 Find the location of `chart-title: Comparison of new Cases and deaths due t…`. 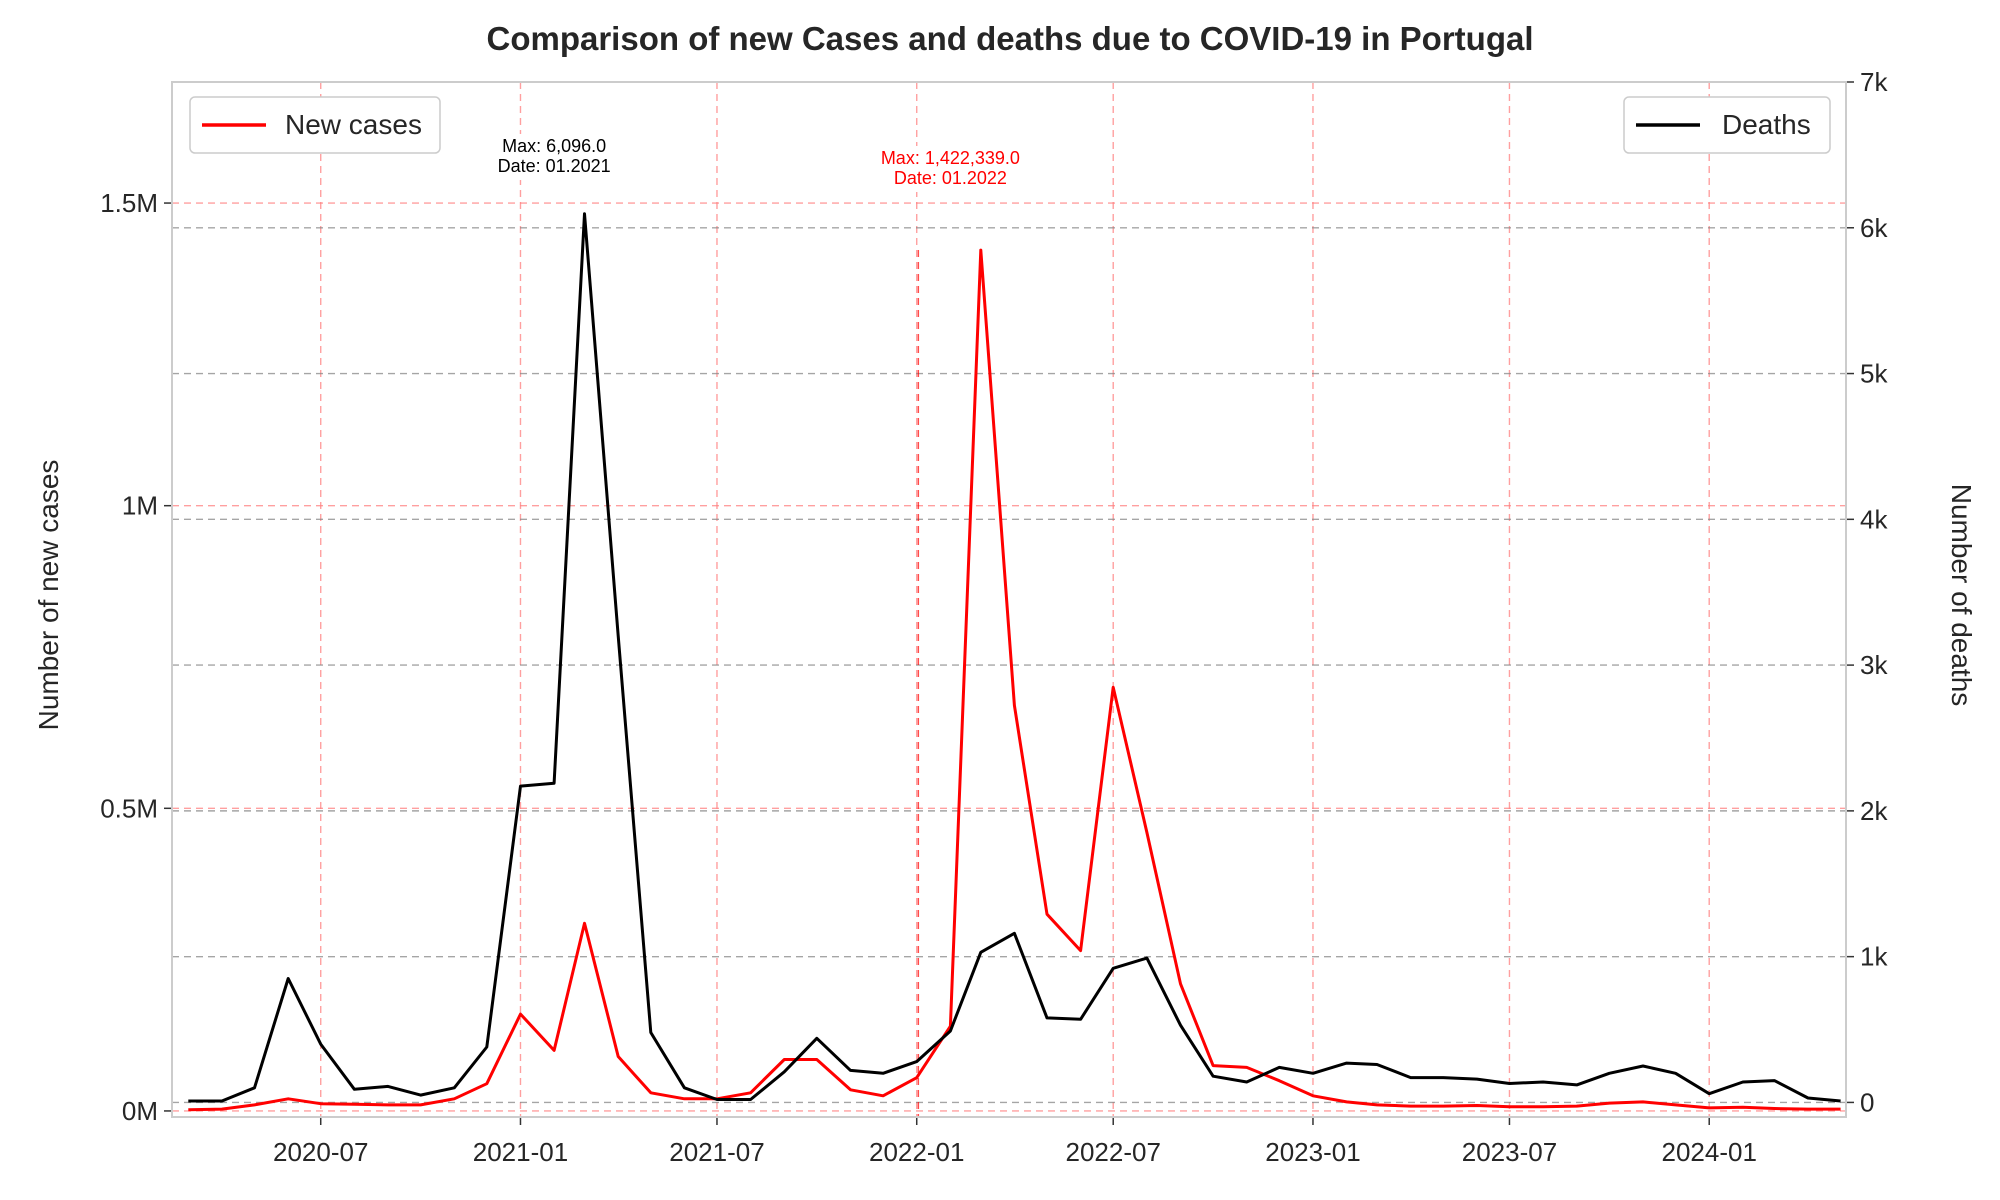

chart-title: Comparison of new Cases and deaths due t… is located at coordinates (1010, 38).